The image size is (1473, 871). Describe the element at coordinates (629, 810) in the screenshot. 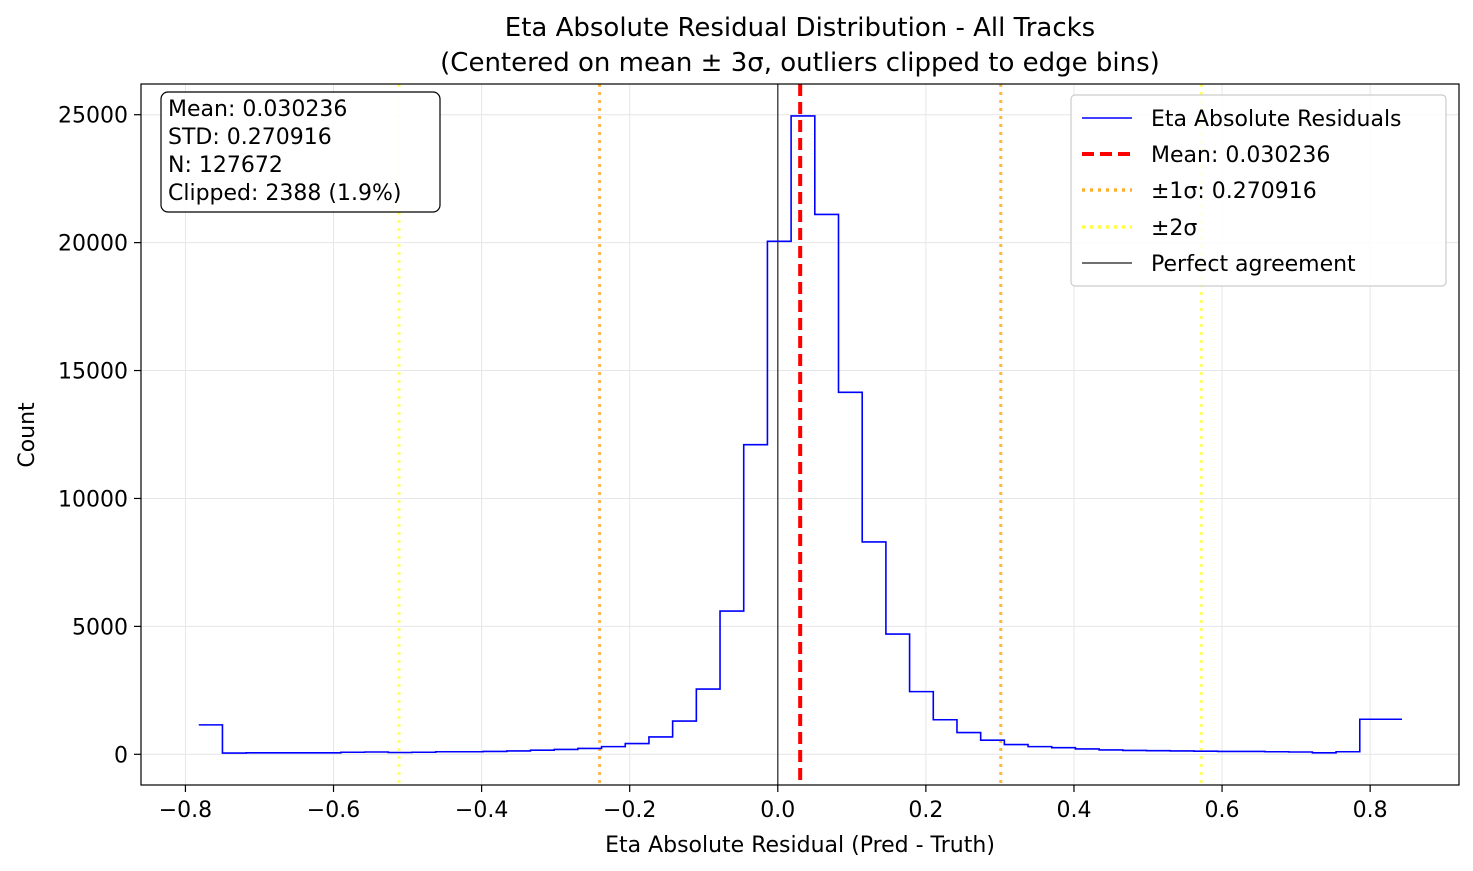

I see `x-tick-label-3: −0.2` at that location.